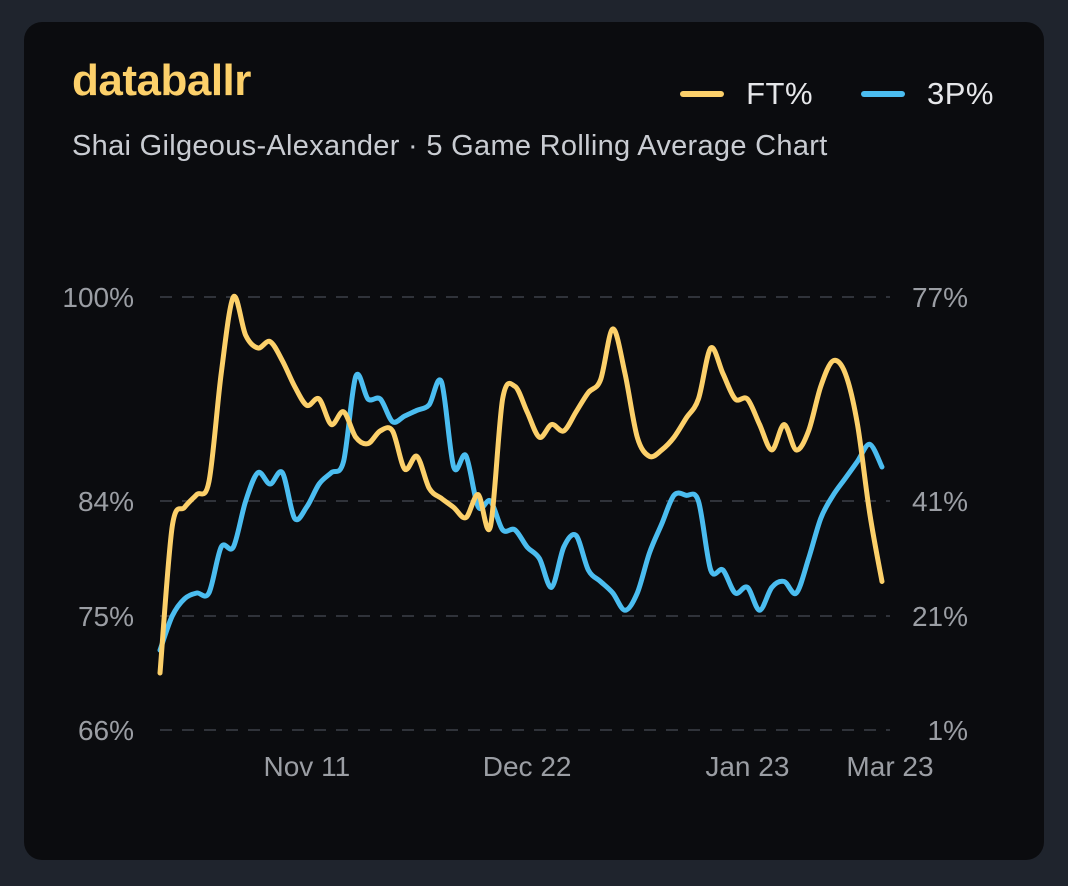 The image size is (1068, 886). What do you see at coordinates (161, 80) in the screenshot?
I see `brand-logo: databallr` at bounding box center [161, 80].